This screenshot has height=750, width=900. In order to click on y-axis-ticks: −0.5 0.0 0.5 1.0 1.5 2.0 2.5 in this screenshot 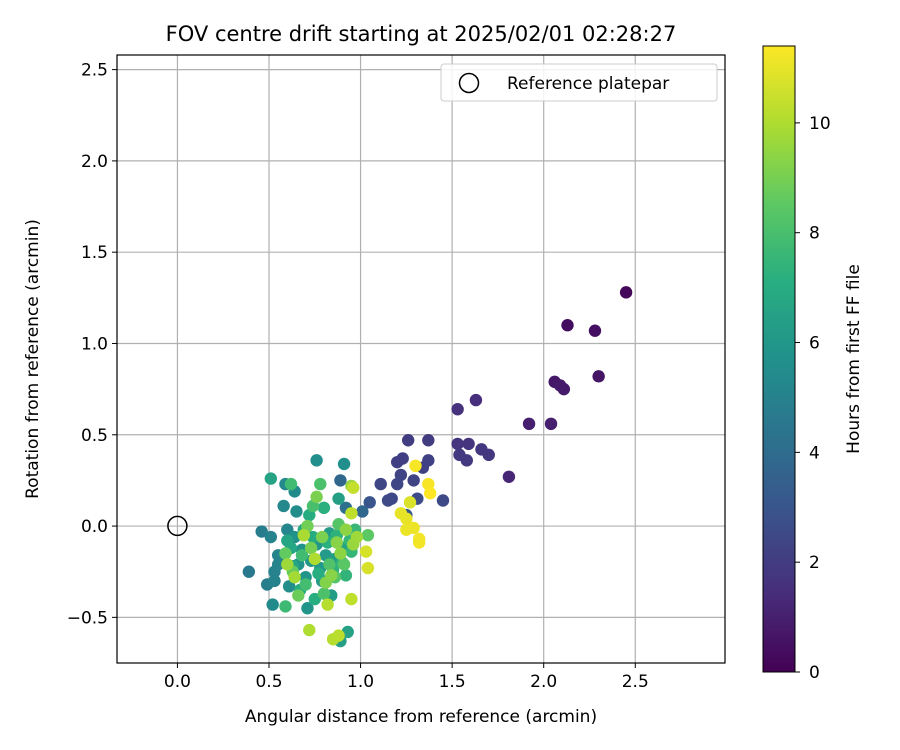, I will do `click(92, 344)`.